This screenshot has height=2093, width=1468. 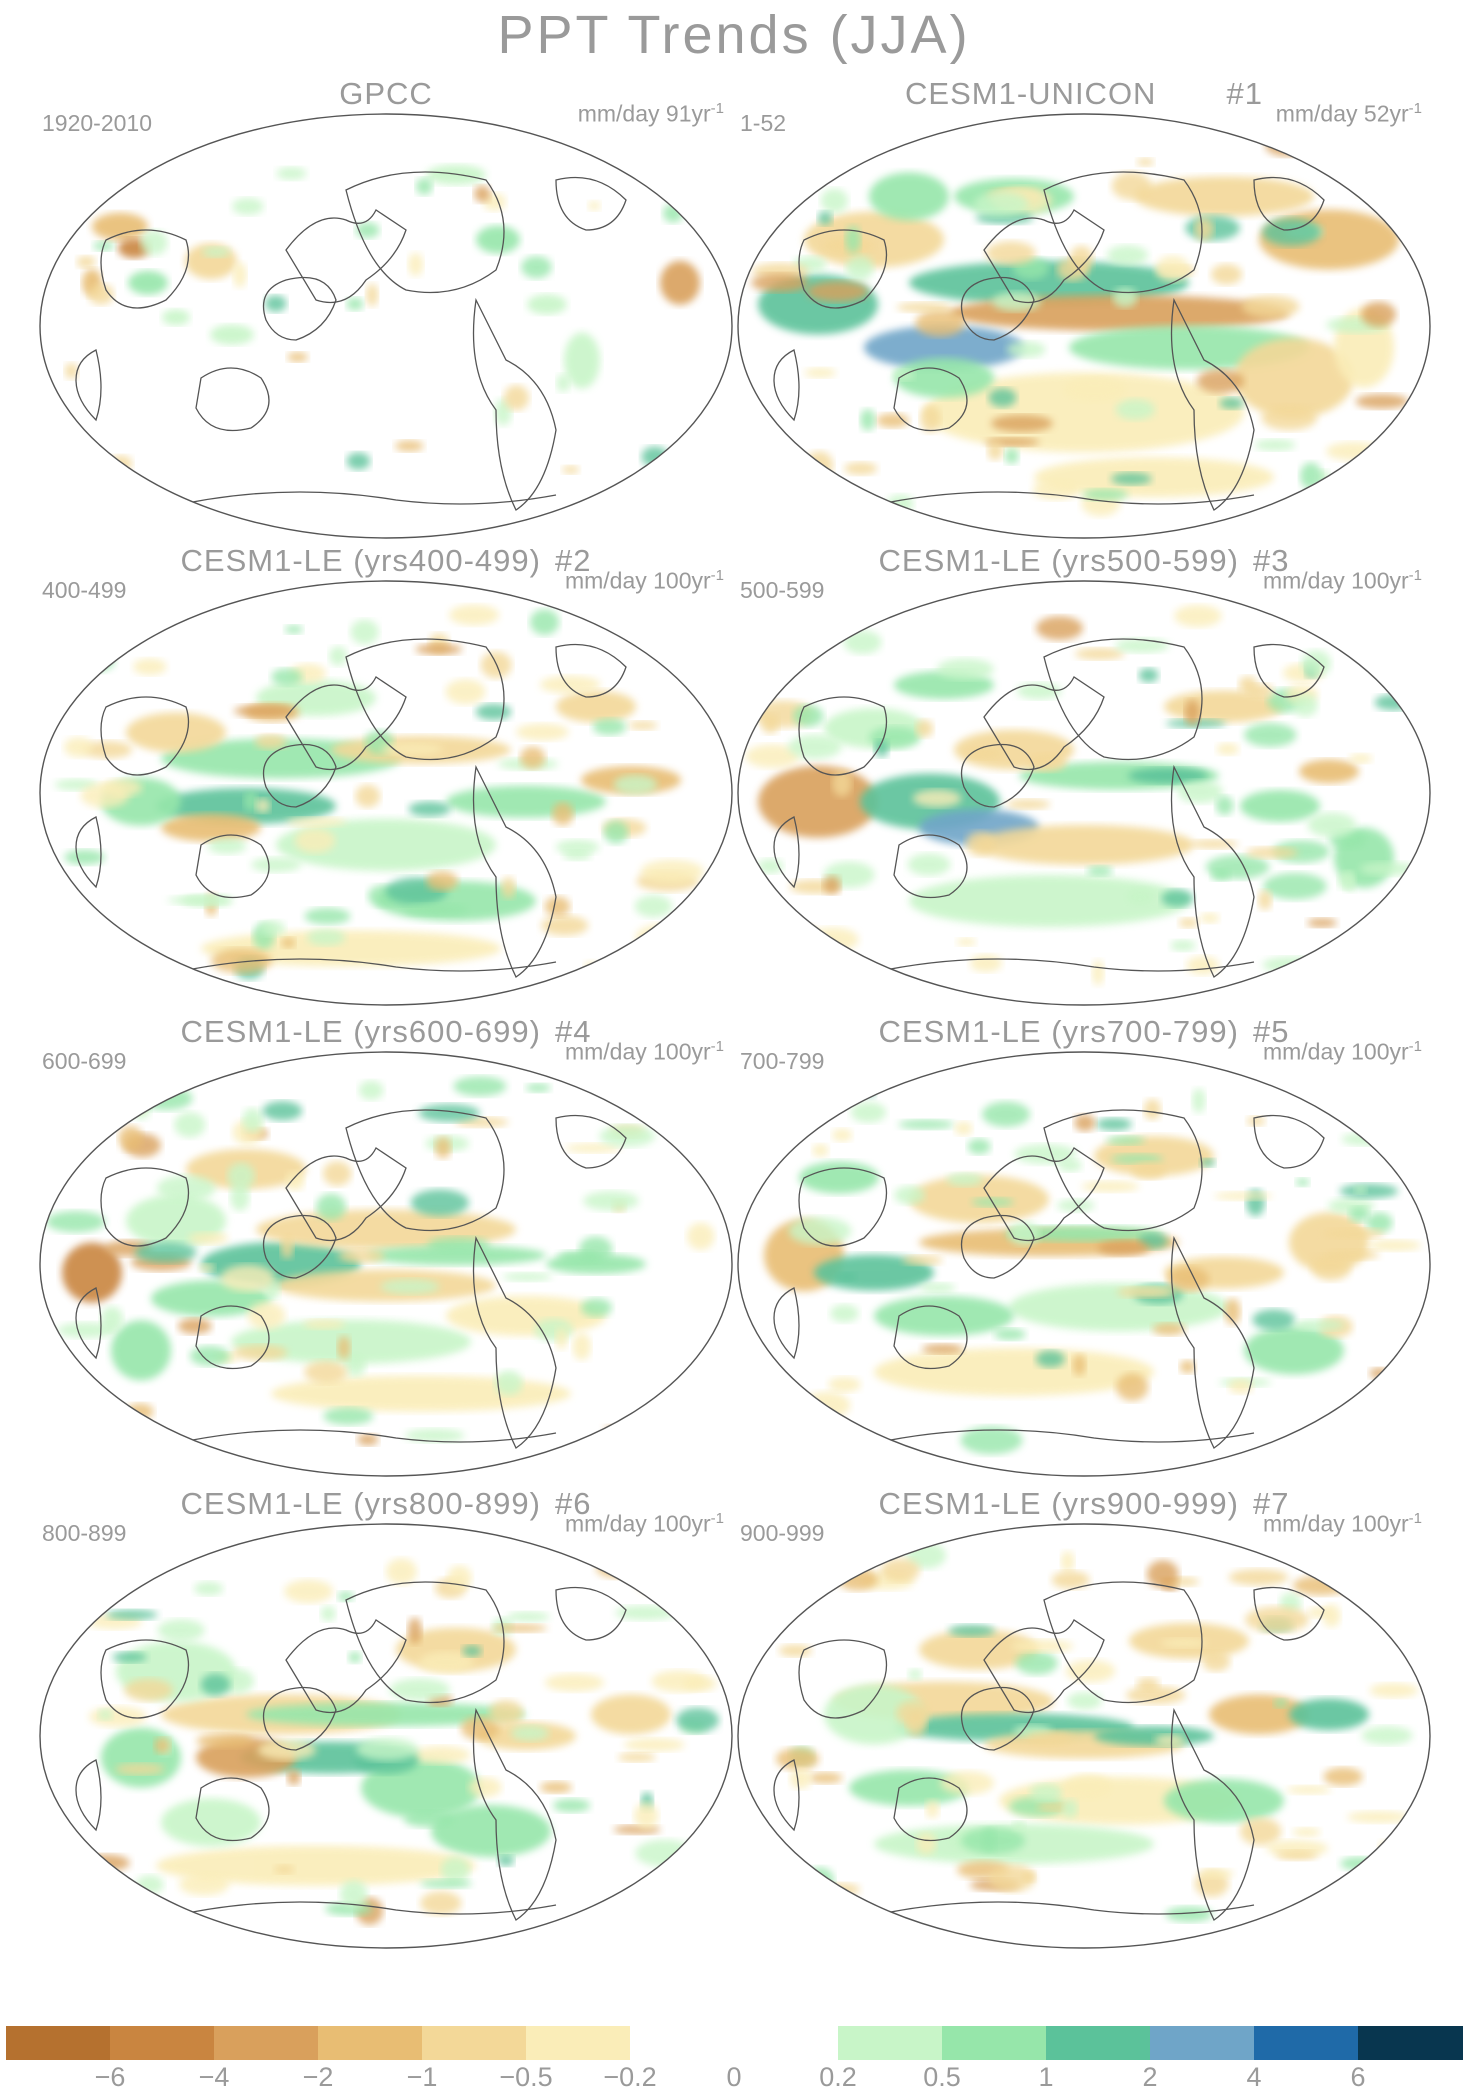 I want to click on map-outline, so click(x=1084, y=1264).